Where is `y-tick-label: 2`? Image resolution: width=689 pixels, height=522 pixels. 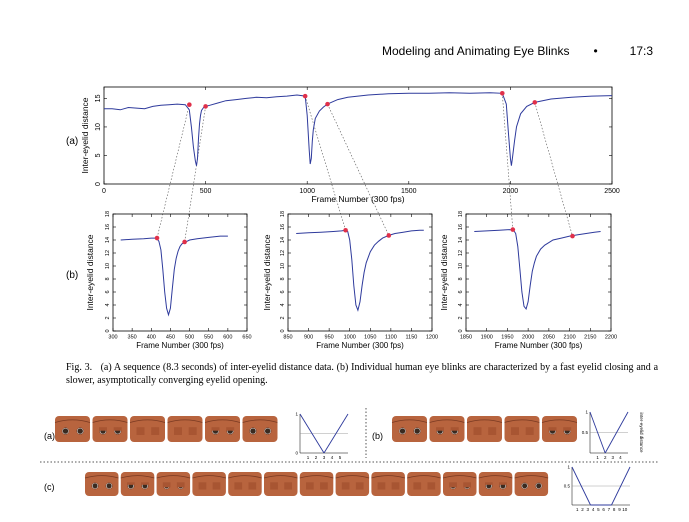 y-tick-label: 2 is located at coordinates (108, 317).